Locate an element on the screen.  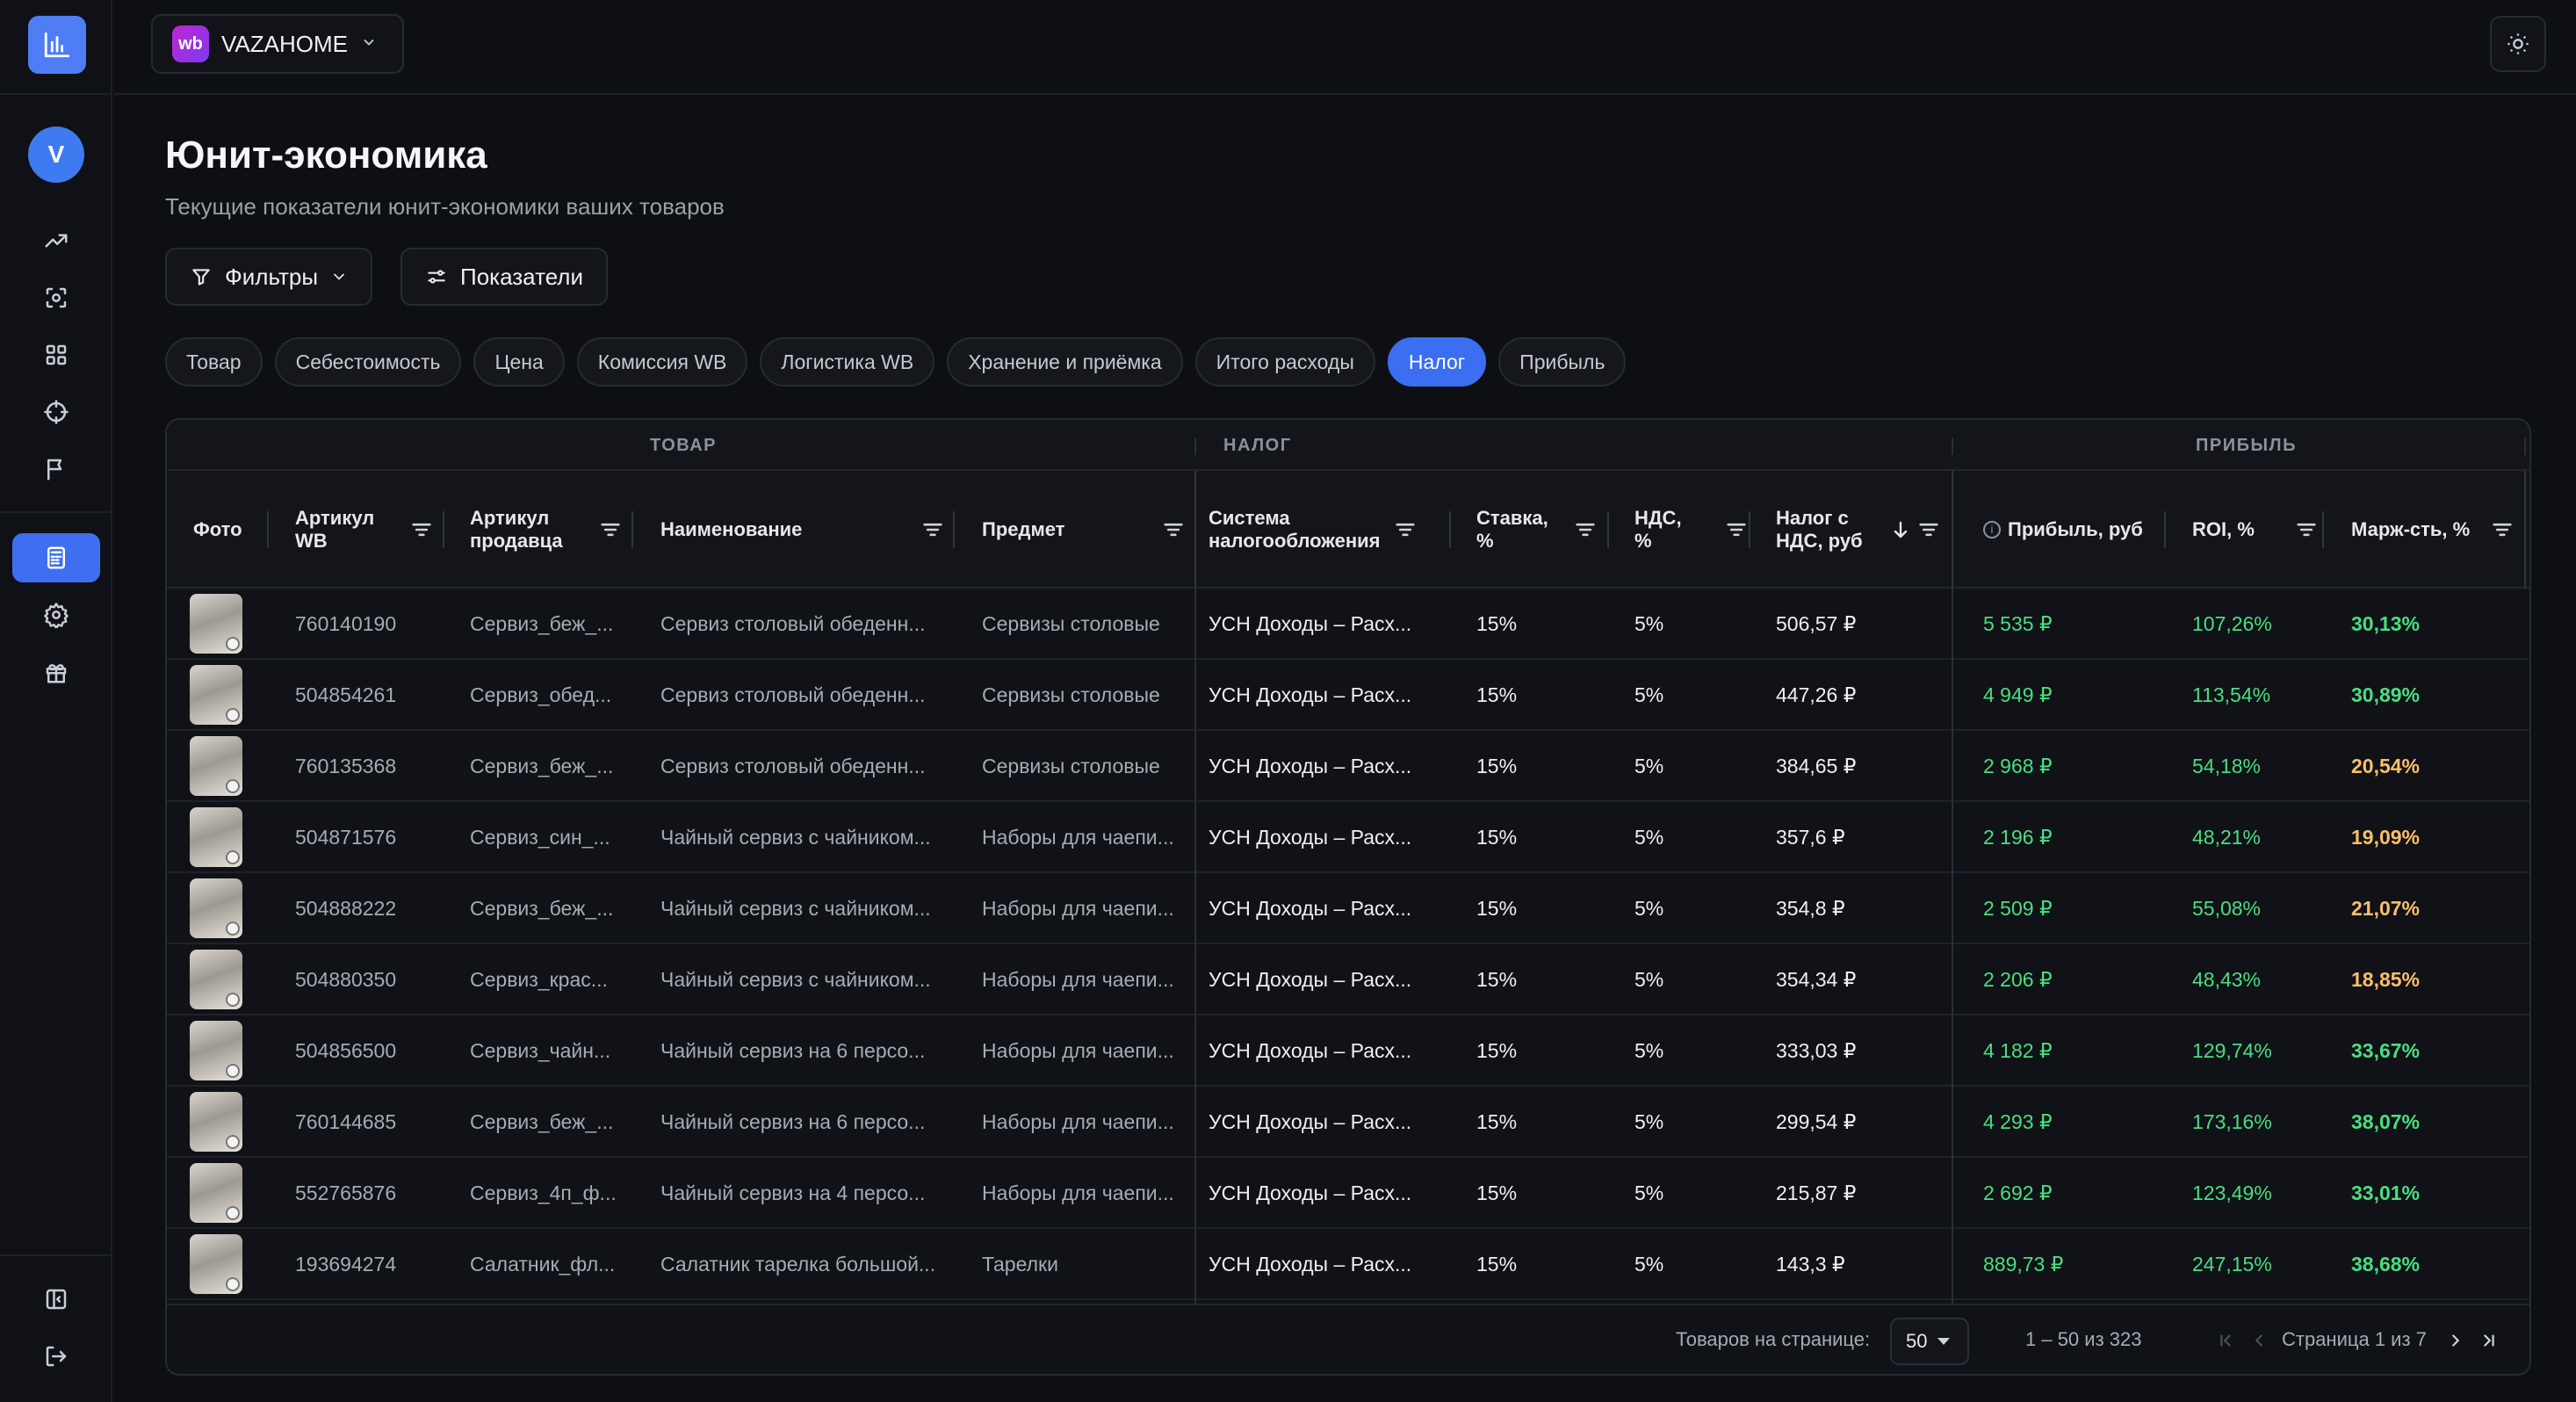
target-icon is located at coordinates (56, 412).